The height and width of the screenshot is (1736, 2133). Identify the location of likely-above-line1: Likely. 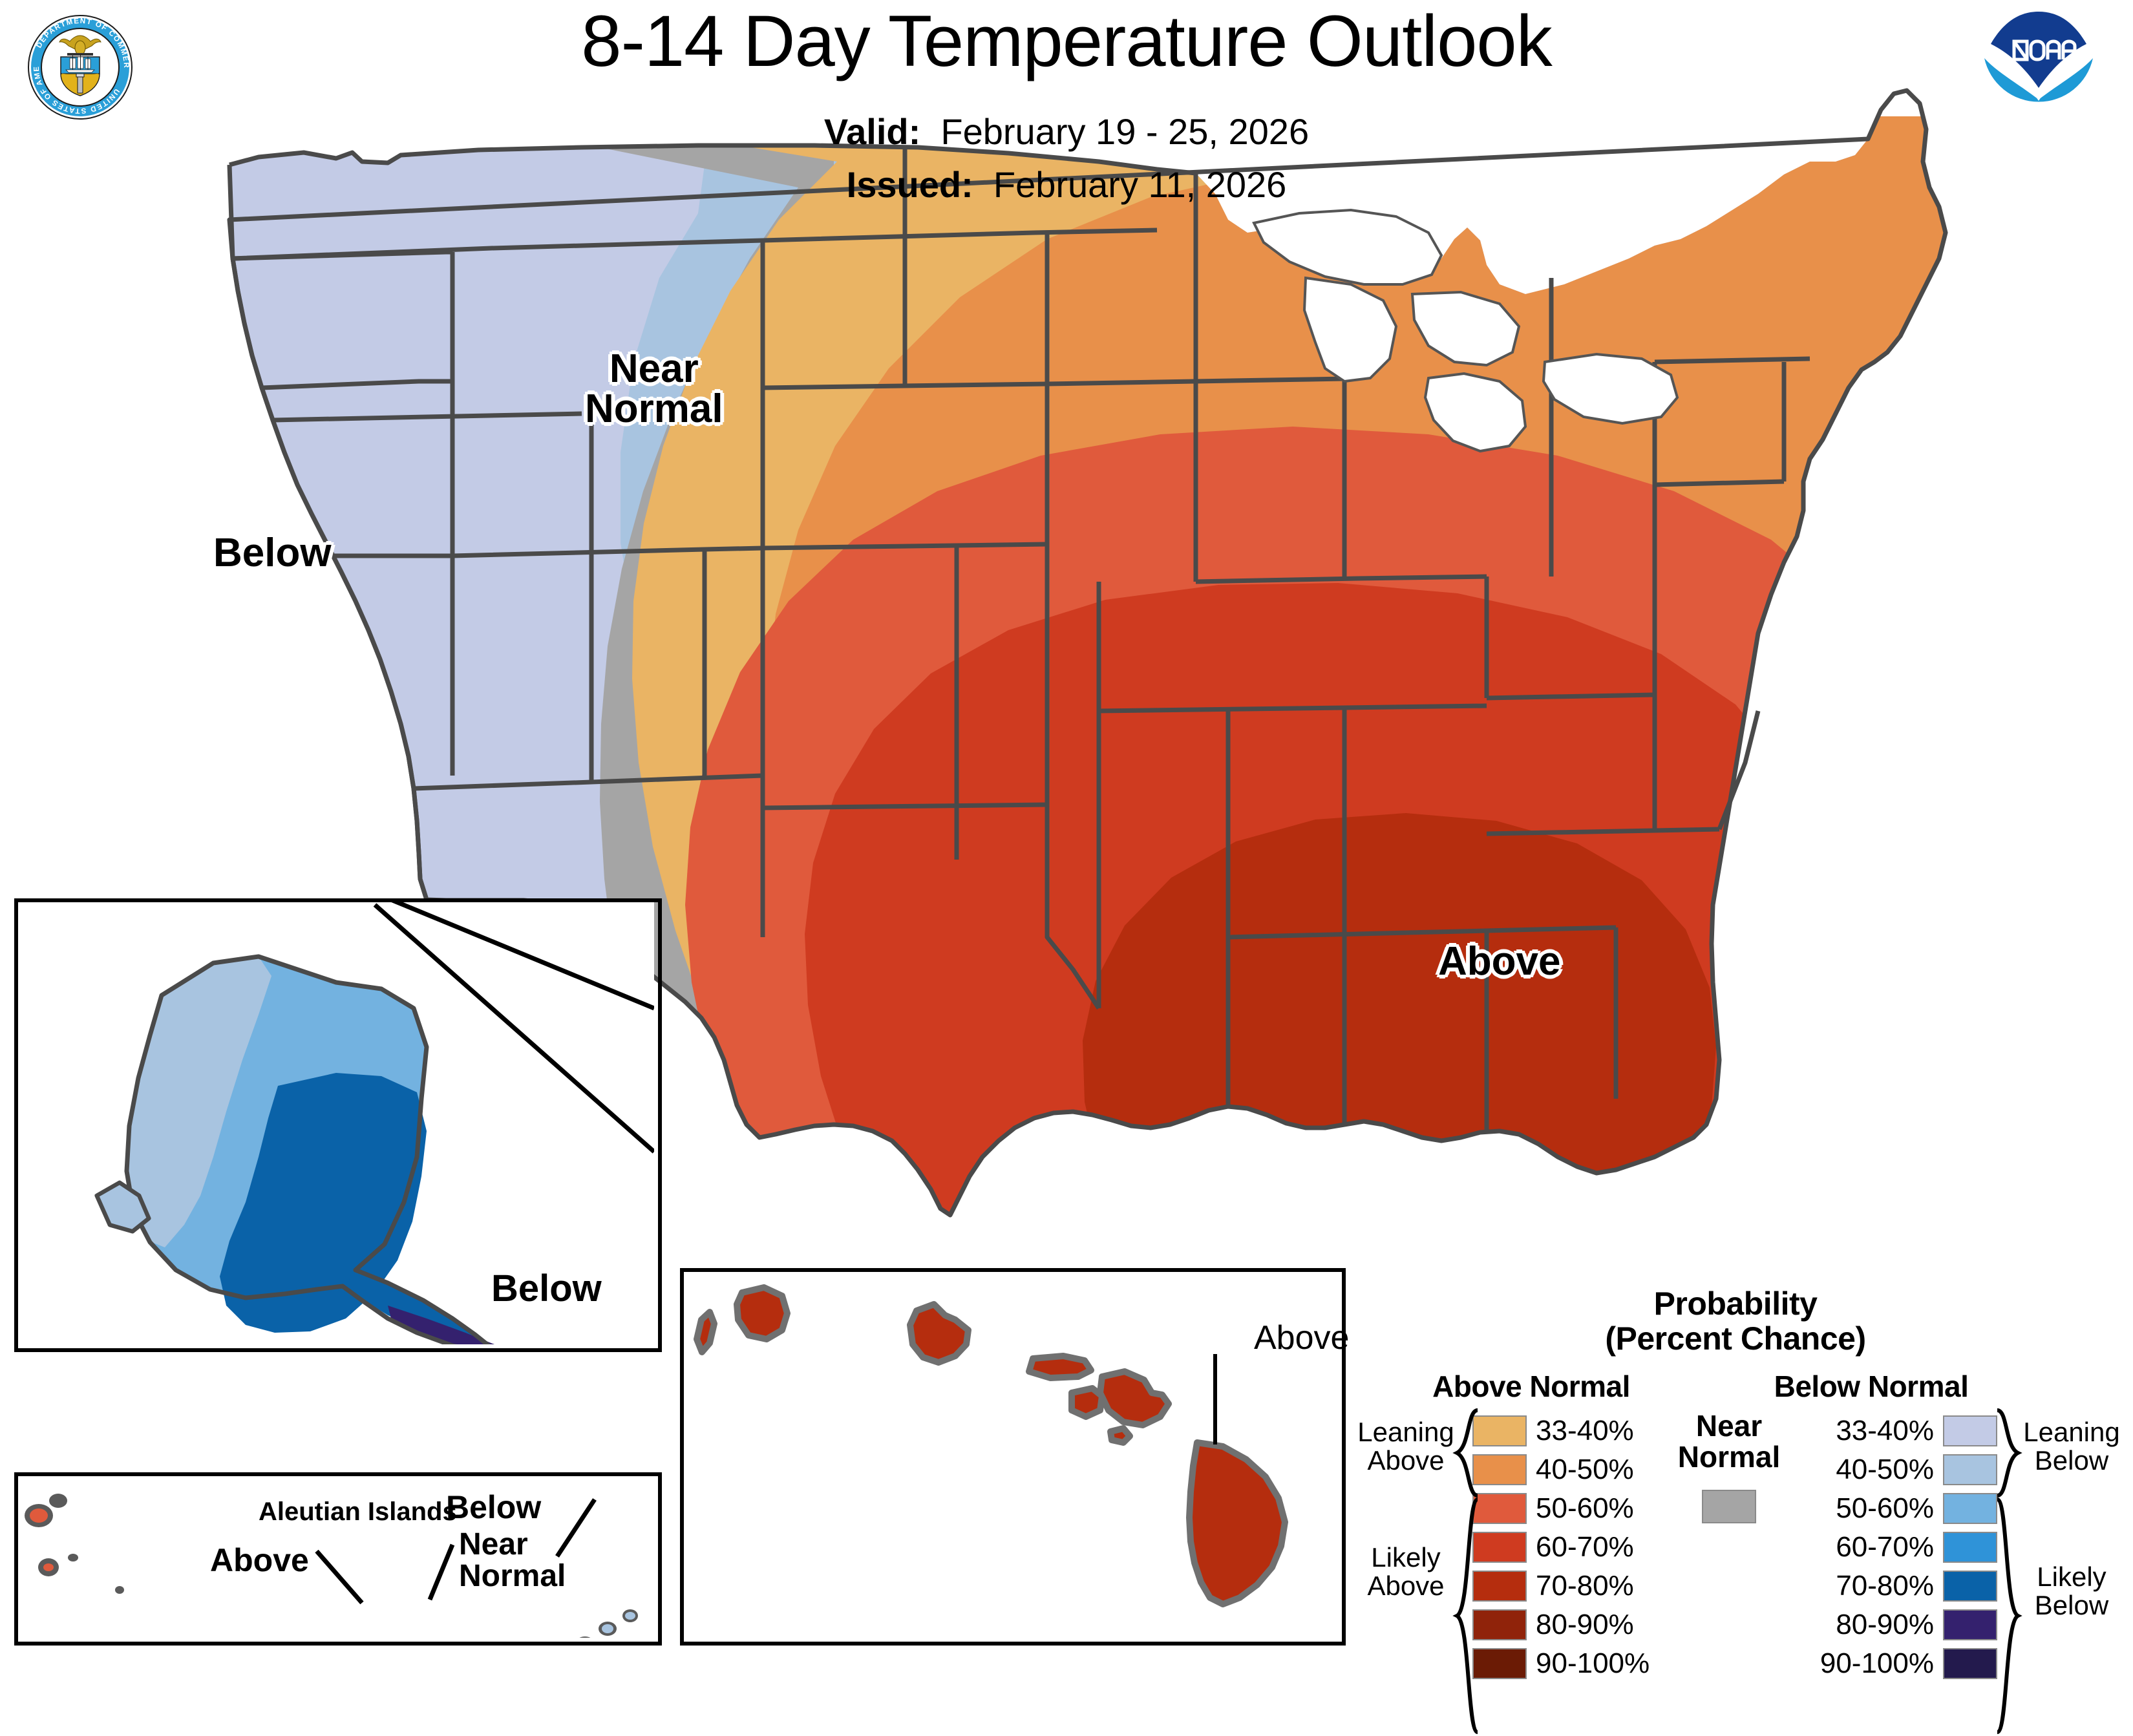
(1406, 1557).